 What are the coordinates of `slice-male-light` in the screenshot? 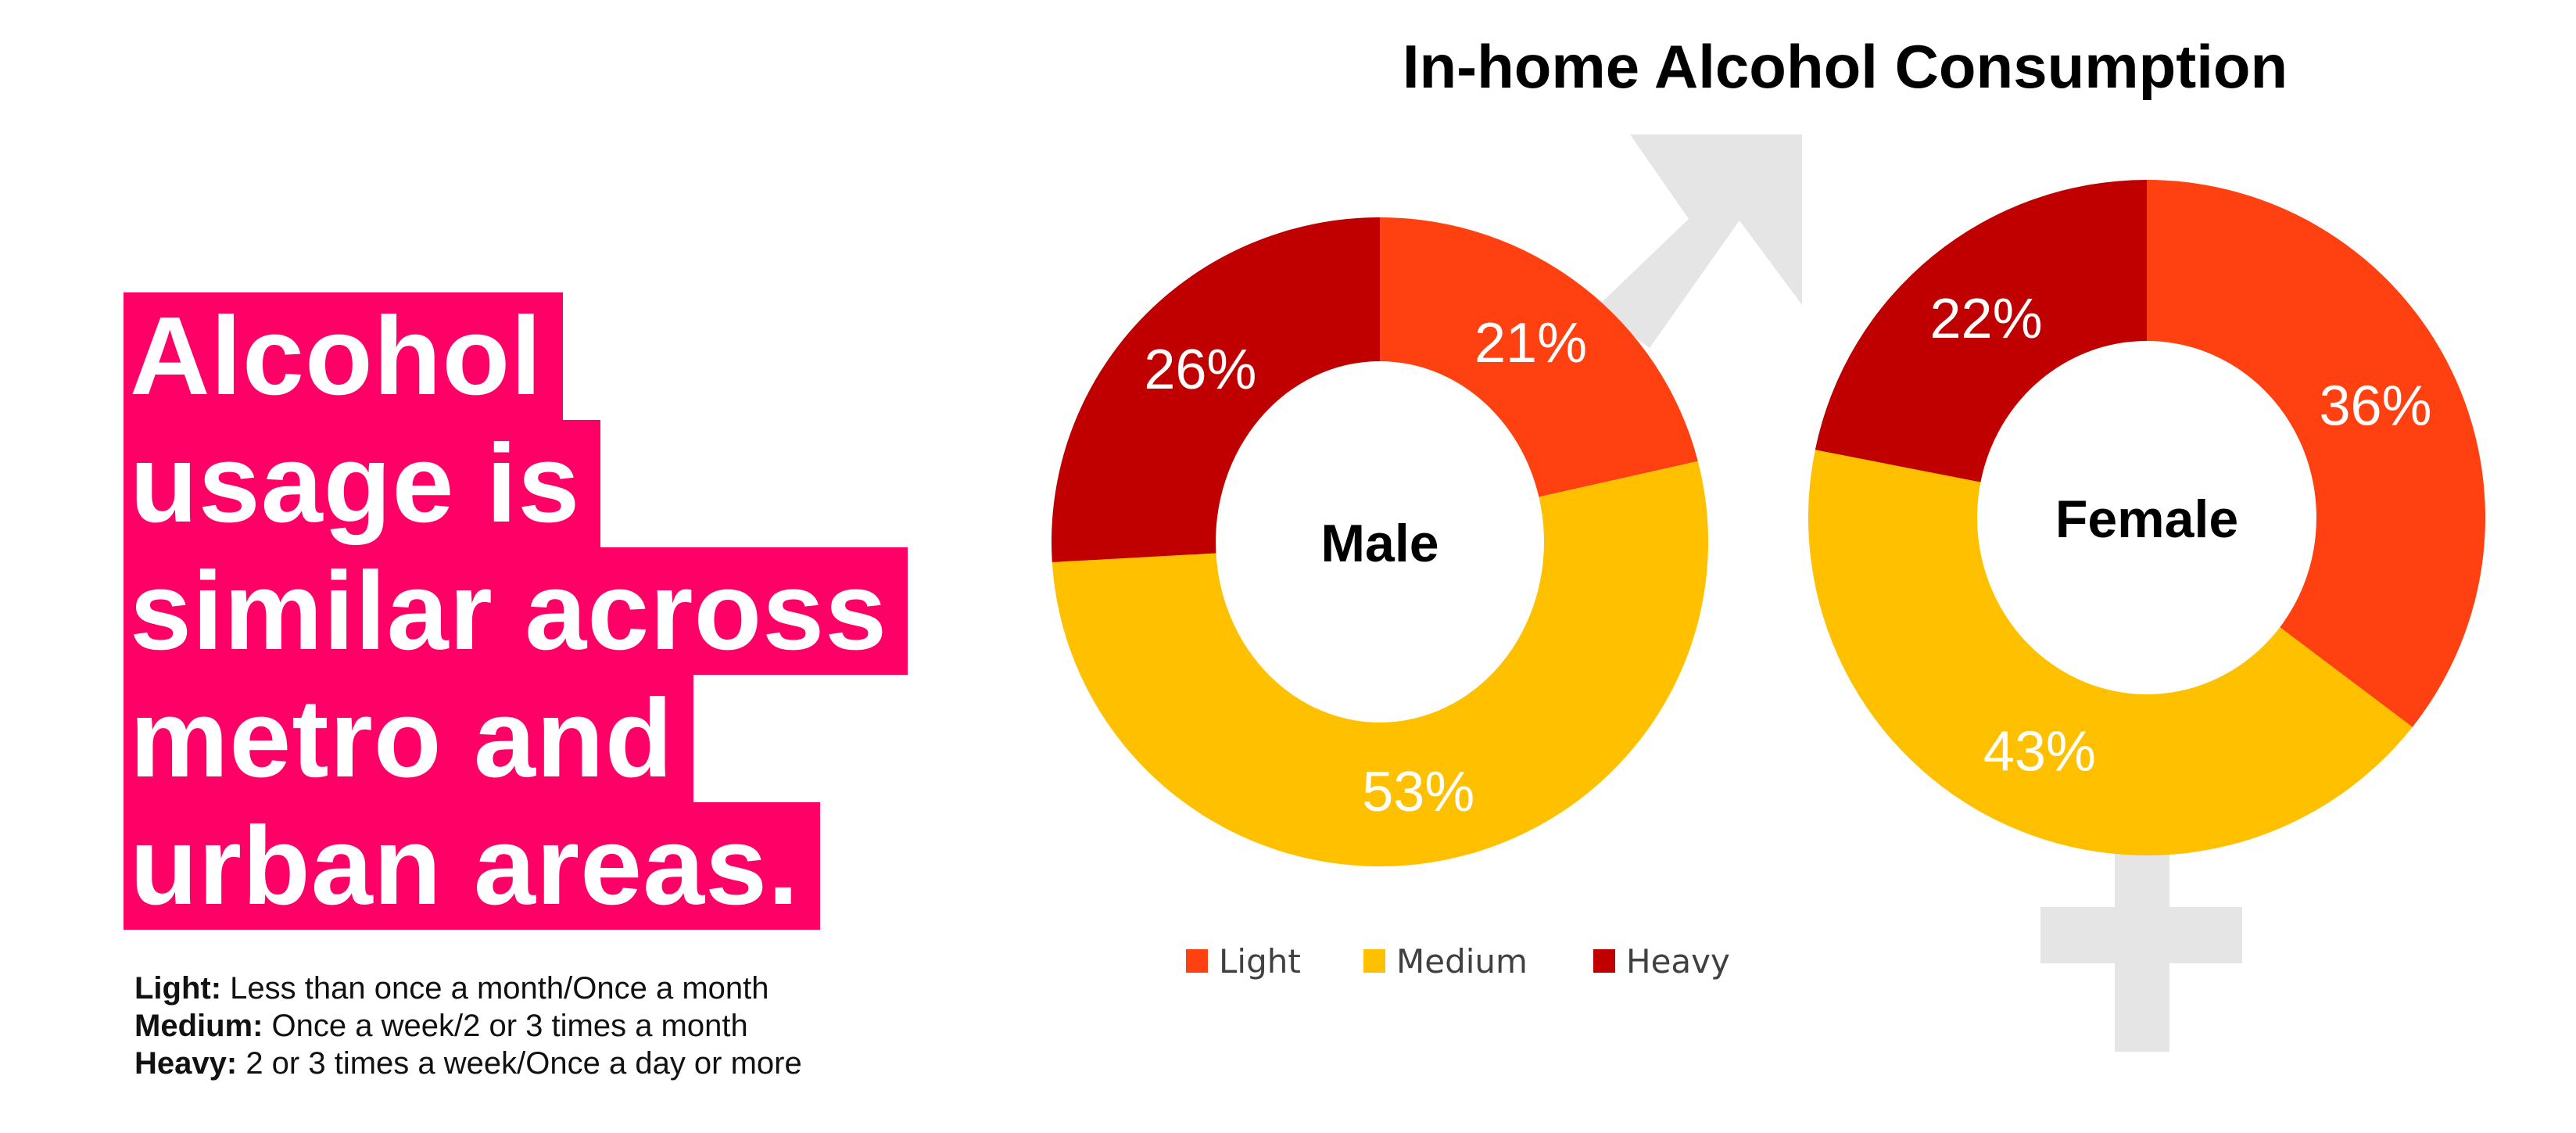 It's located at (1539, 357).